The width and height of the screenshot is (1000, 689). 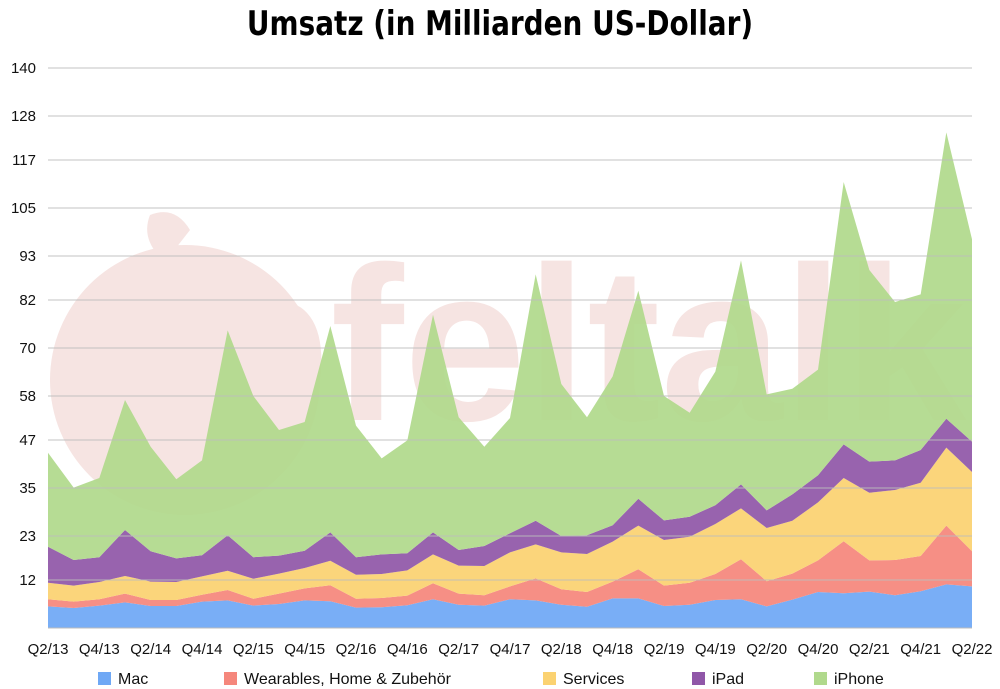 I want to click on x-tick-label: Q4/19, so click(x=715, y=649).